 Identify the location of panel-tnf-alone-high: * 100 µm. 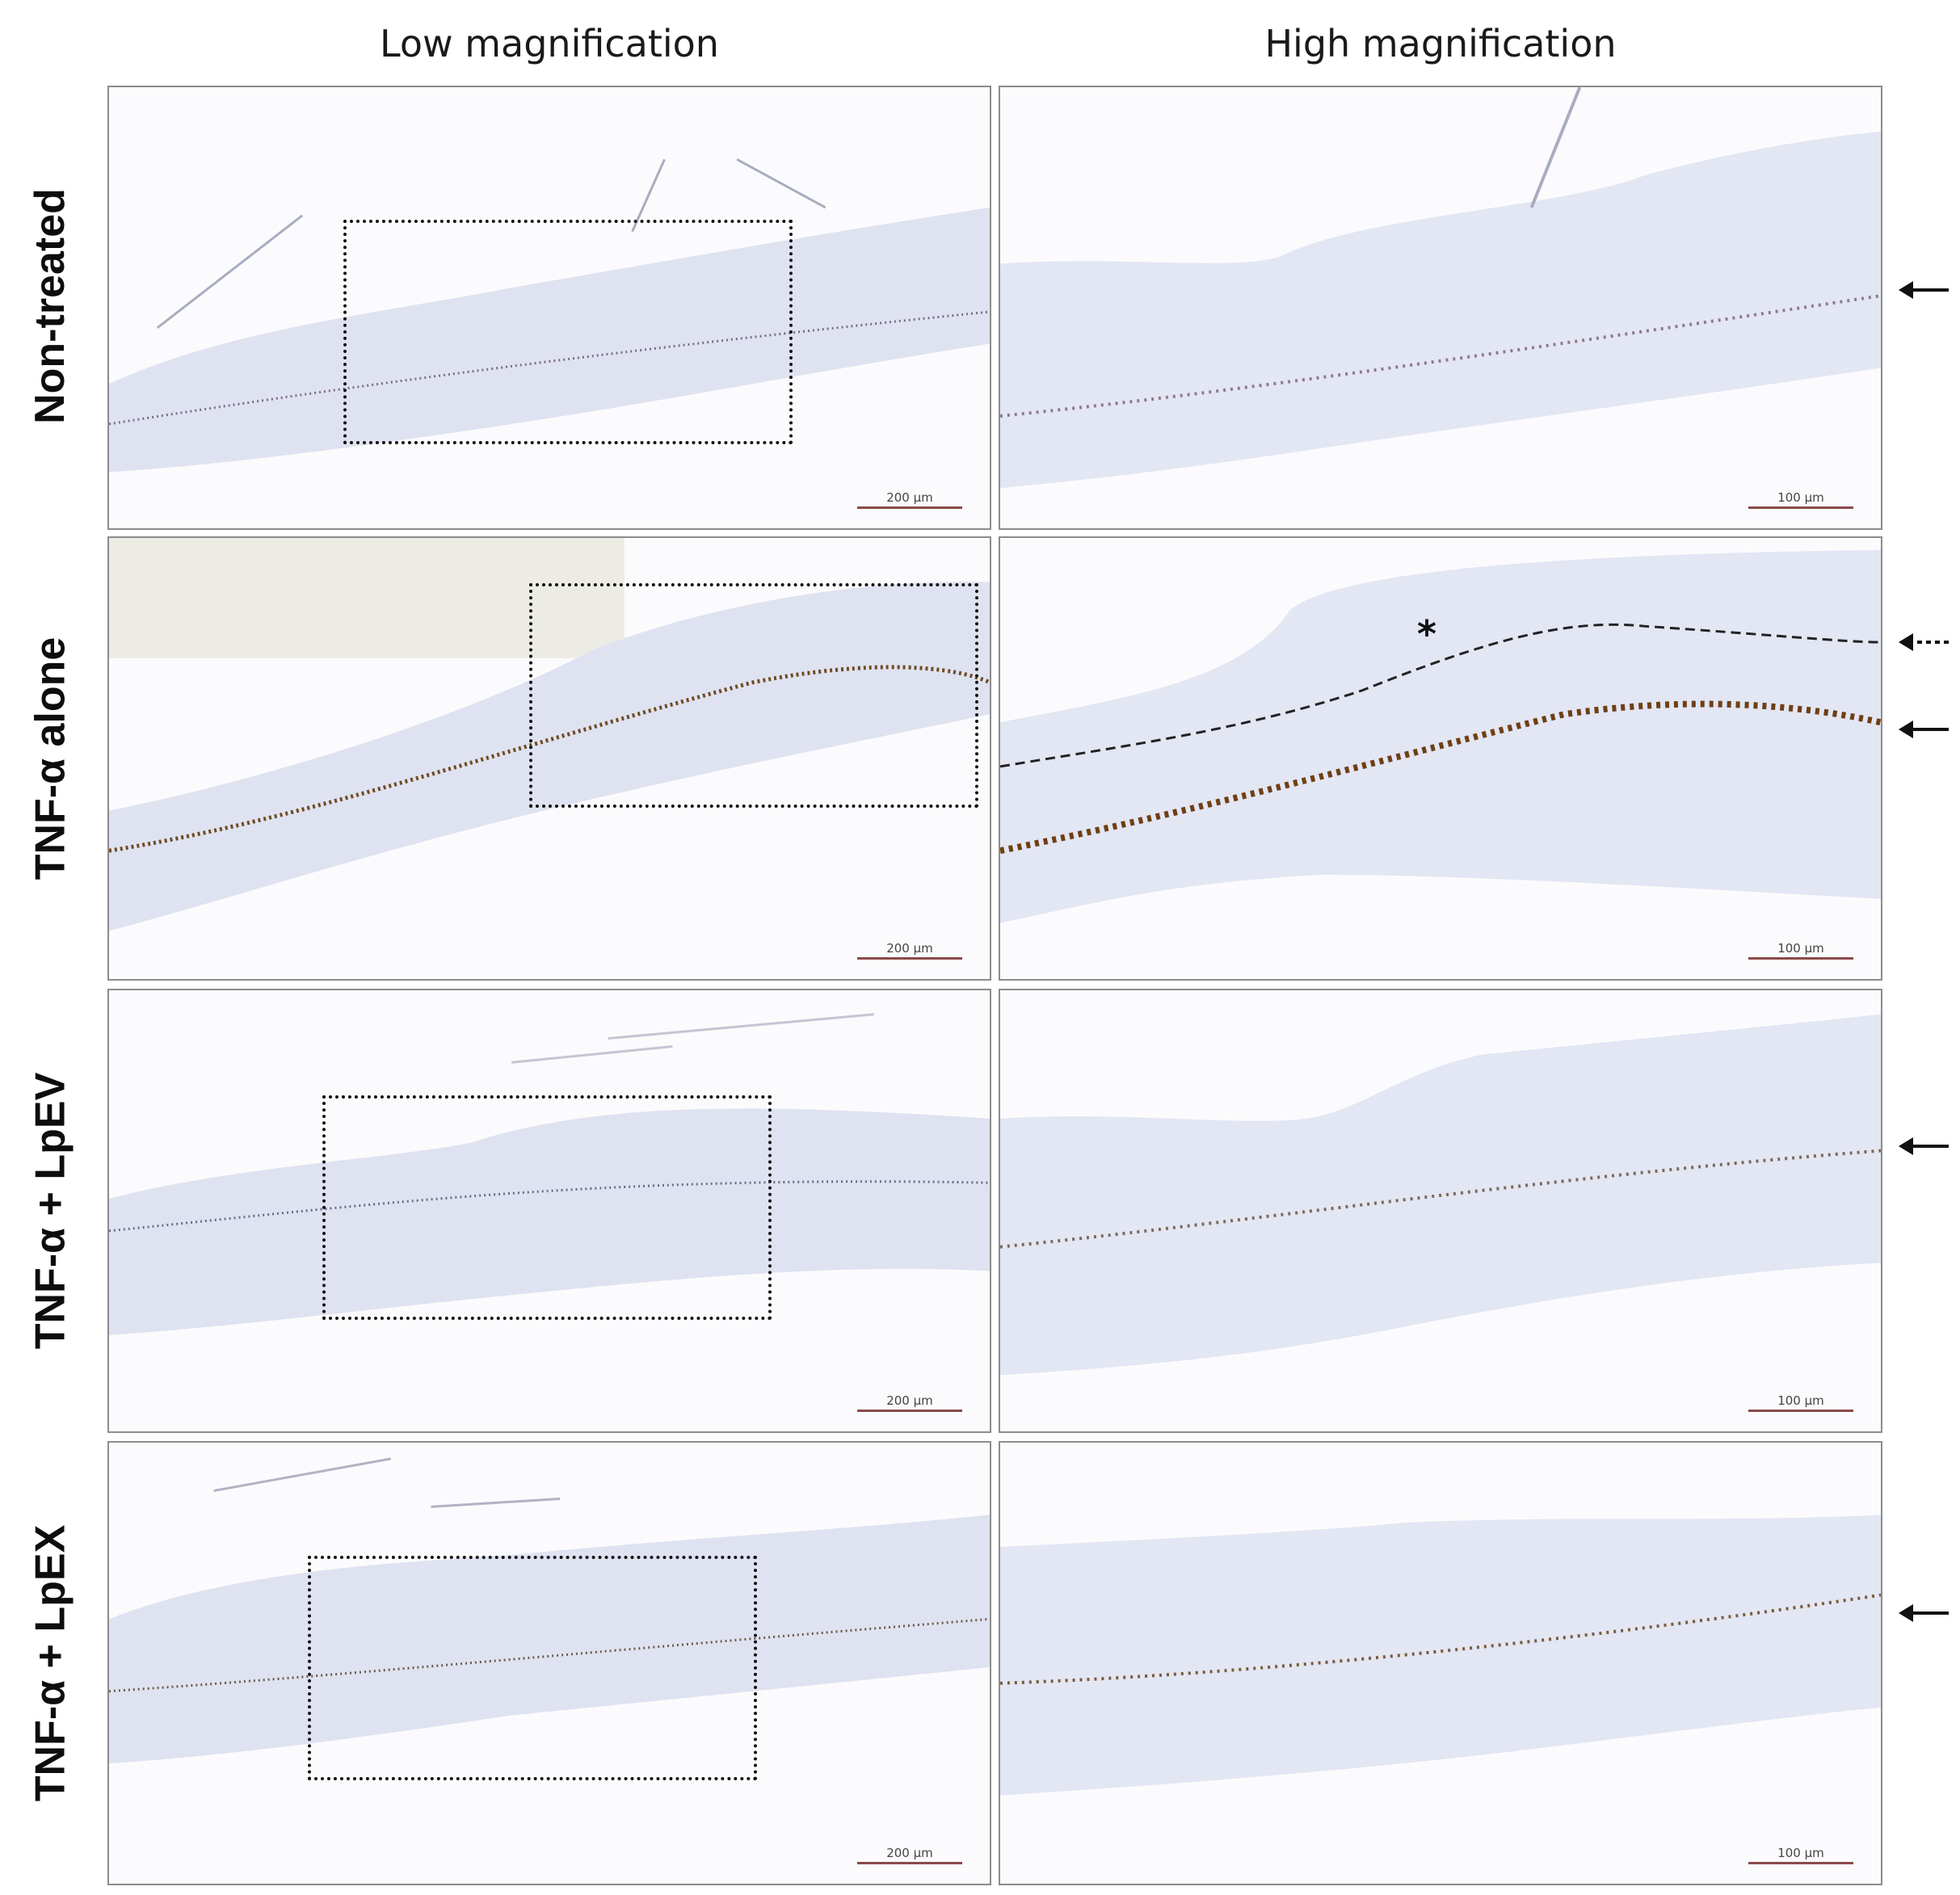
(1440, 758).